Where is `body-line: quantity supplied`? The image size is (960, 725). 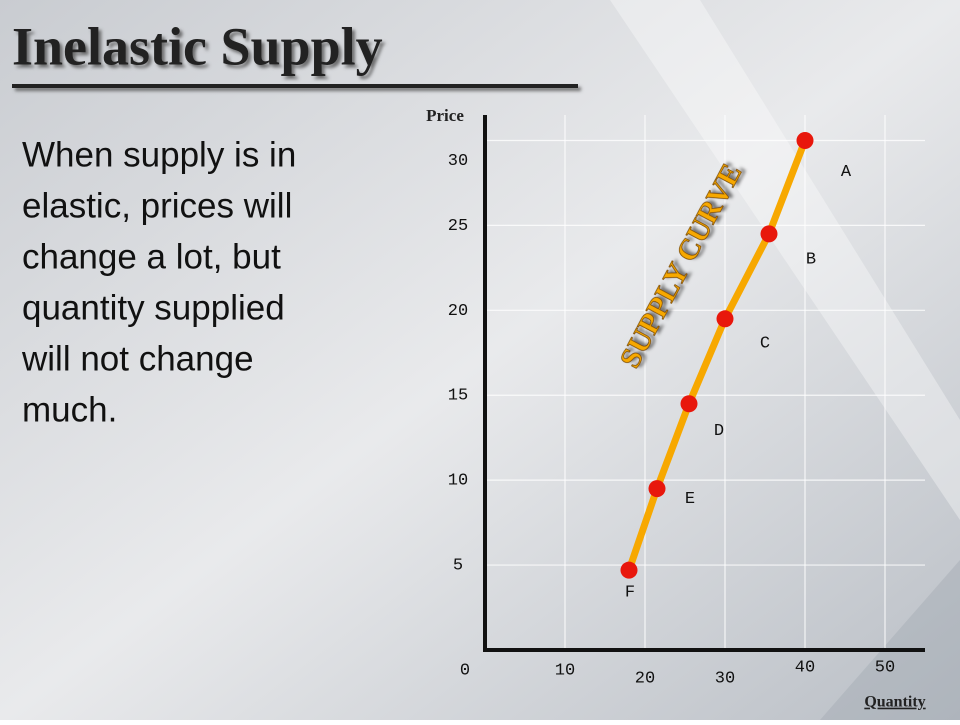 body-line: quantity supplied is located at coordinates (153, 307).